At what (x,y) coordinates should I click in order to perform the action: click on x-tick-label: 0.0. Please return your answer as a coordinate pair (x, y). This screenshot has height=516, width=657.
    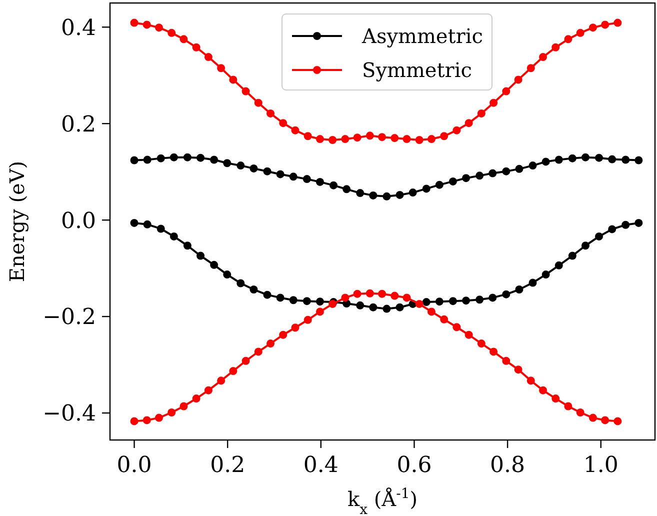
    Looking at the image, I should click on (134, 465).